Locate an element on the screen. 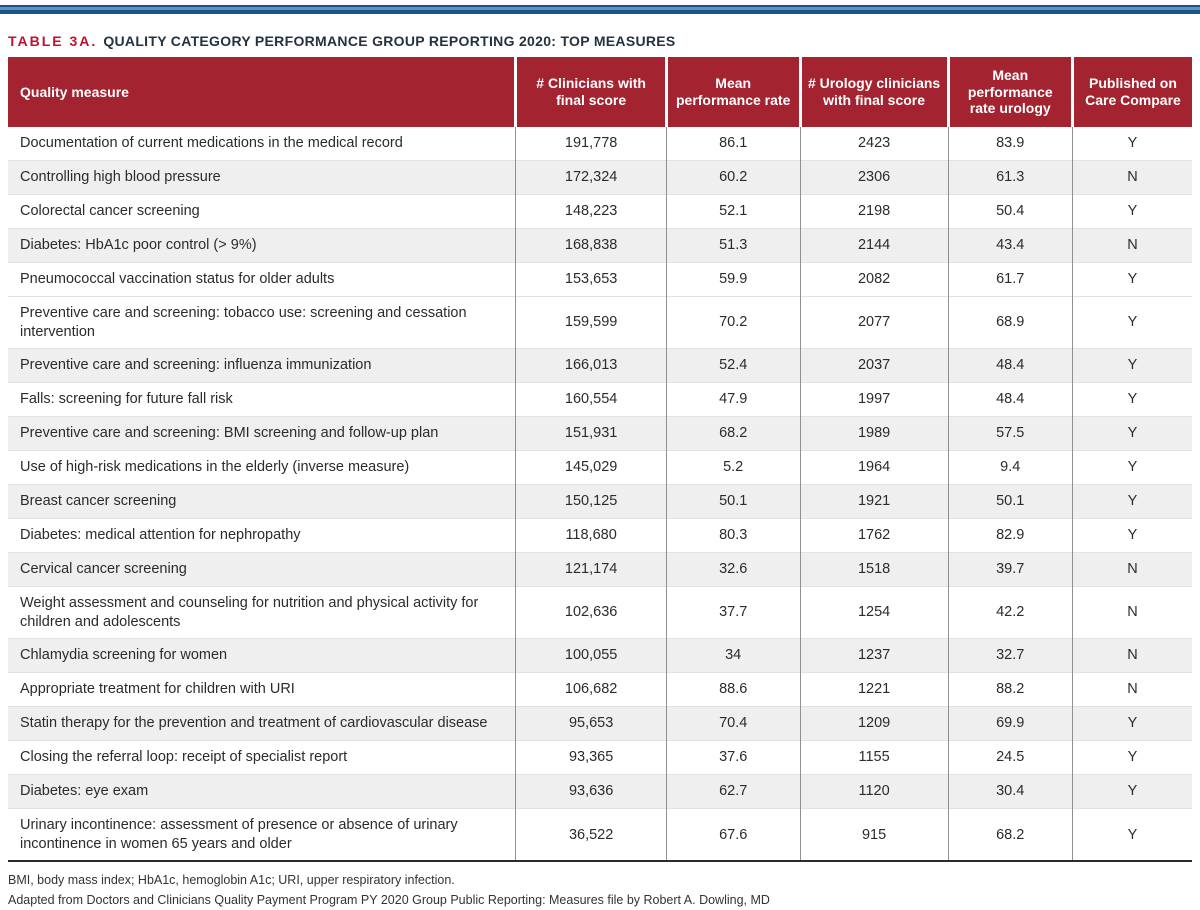 The width and height of the screenshot is (1200, 910). cell-mean_rate: 70.2 is located at coordinates (733, 322).